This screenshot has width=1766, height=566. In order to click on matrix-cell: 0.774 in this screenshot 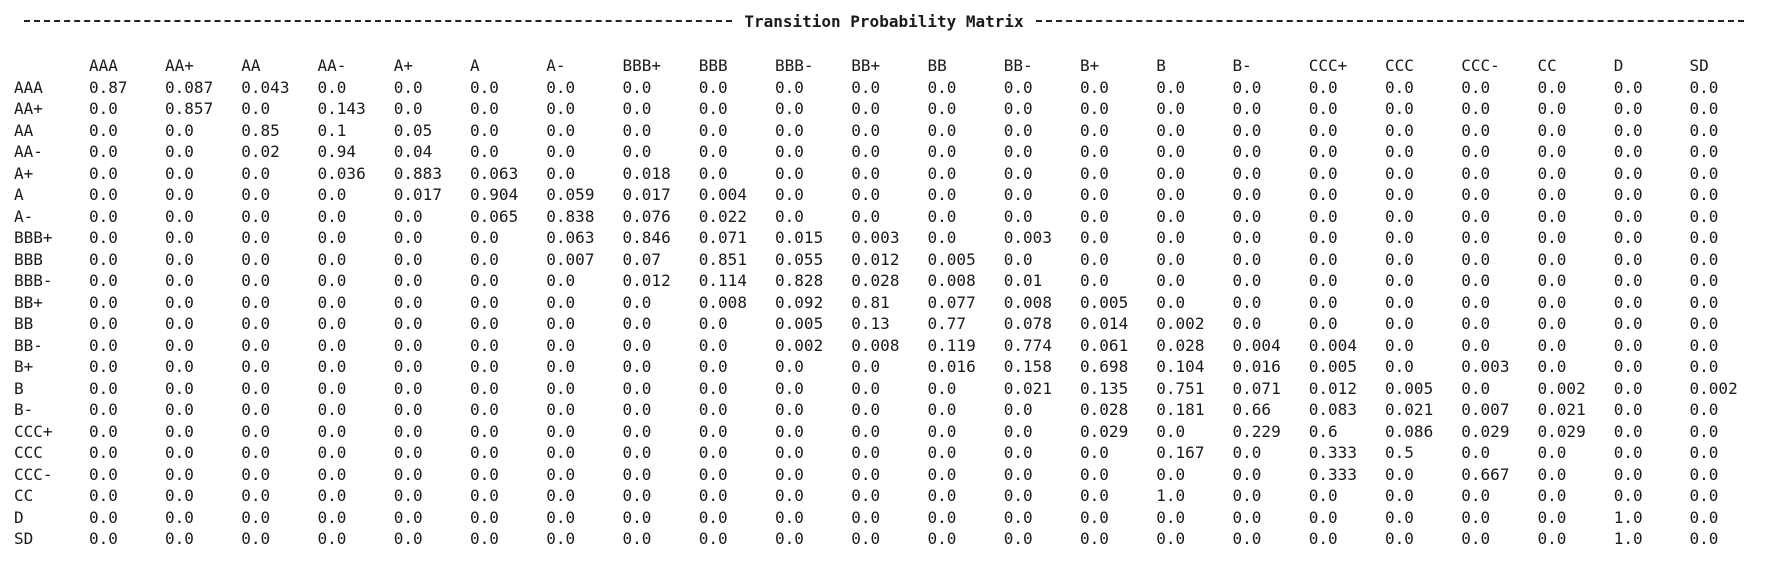, I will do `click(1027, 345)`.